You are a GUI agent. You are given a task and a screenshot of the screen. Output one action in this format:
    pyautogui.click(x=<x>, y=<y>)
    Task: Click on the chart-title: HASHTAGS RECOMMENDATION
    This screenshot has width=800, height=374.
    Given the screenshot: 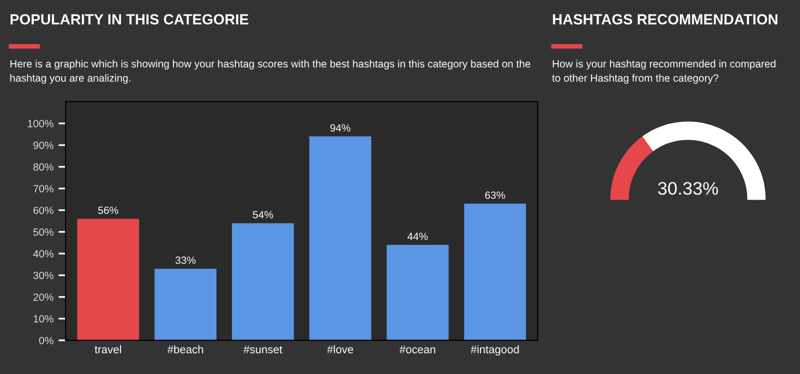 What is the action you would take?
    pyautogui.click(x=665, y=19)
    